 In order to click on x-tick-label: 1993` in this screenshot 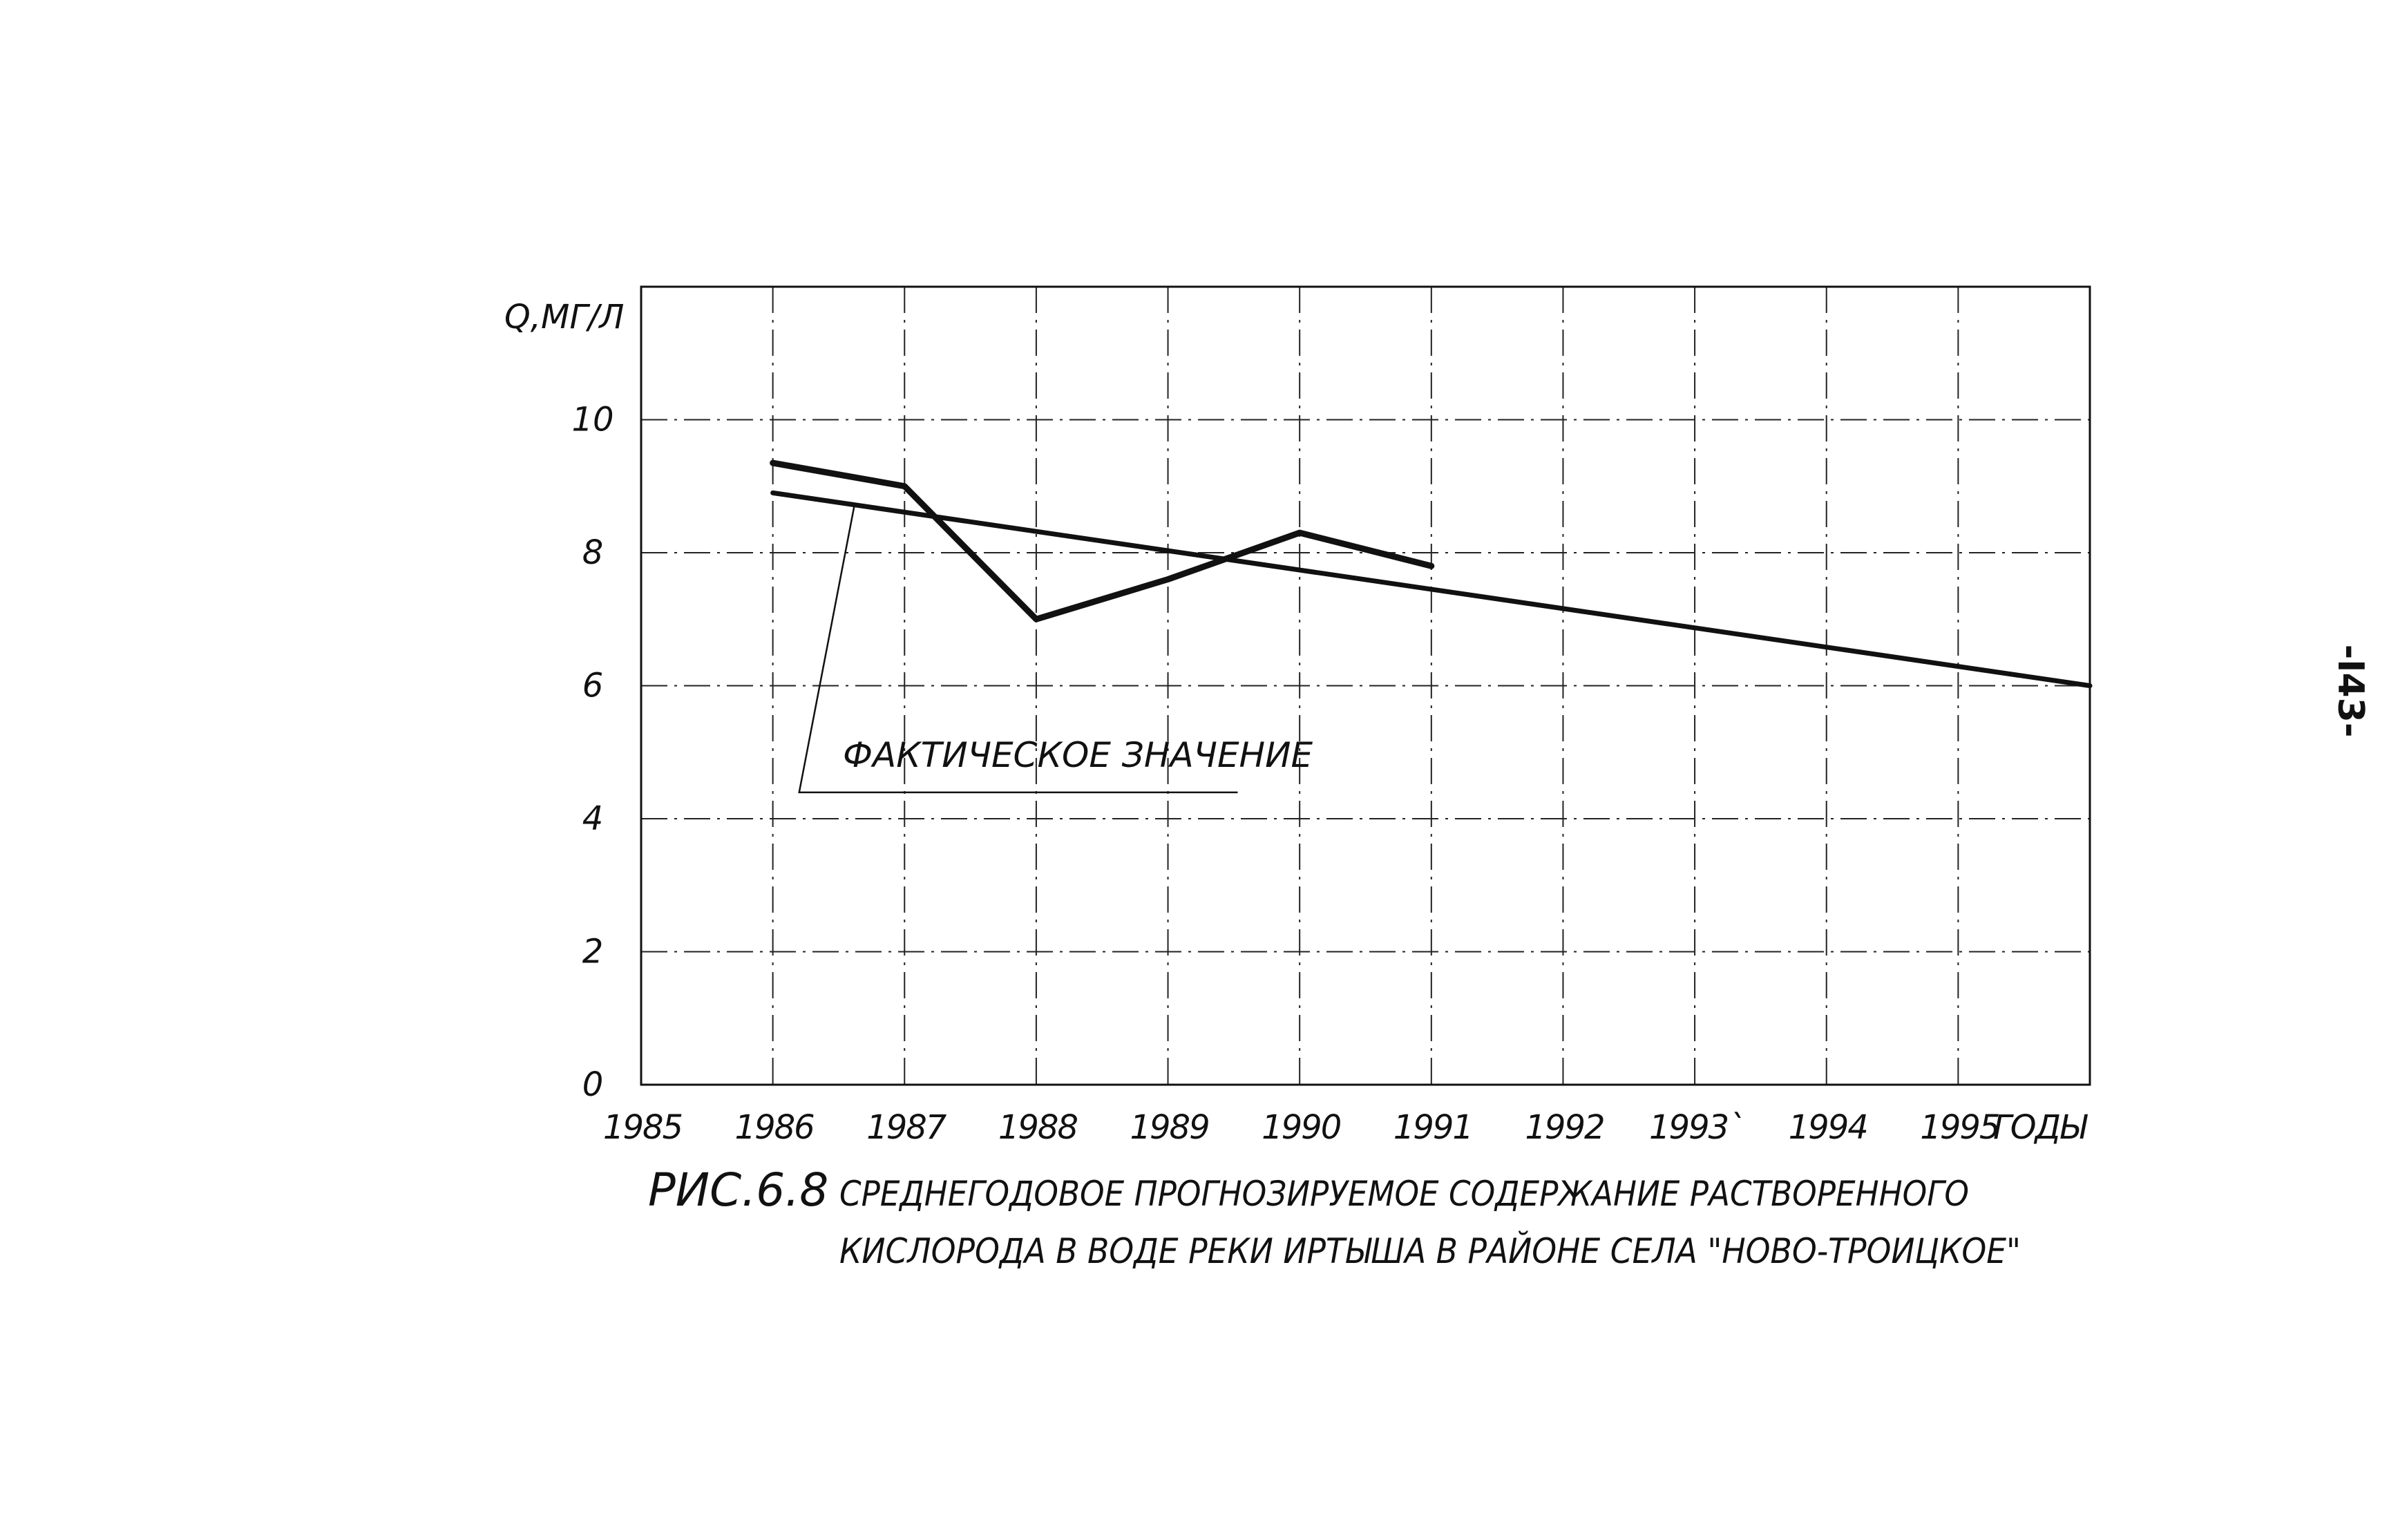, I will do `click(1696, 1128)`.